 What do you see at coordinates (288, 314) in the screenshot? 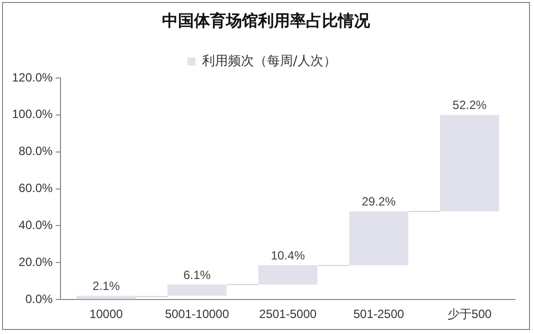
I see `x-tick-label: 2501-5000` at bounding box center [288, 314].